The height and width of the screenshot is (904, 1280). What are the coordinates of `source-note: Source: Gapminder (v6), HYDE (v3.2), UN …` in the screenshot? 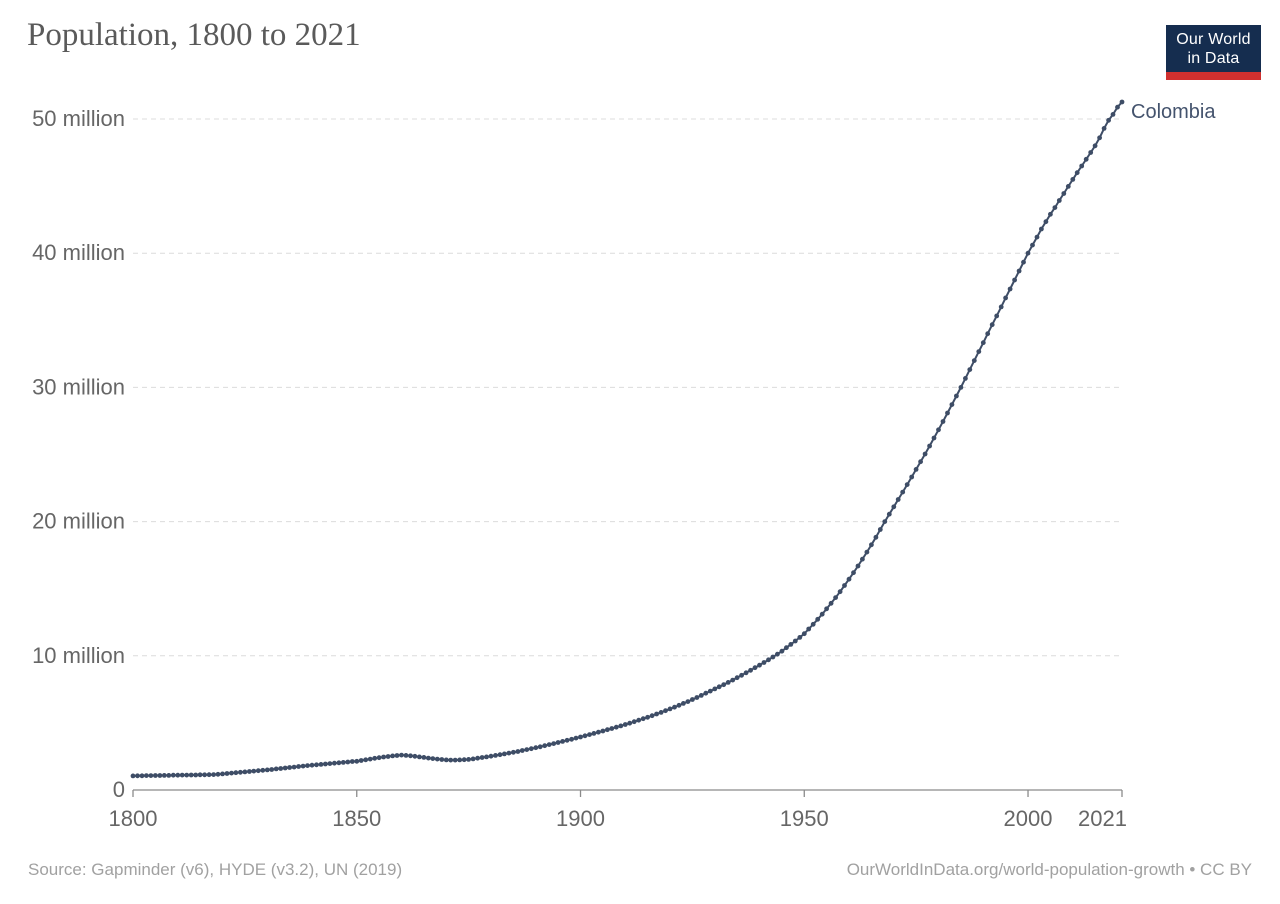 It's located at (215, 869).